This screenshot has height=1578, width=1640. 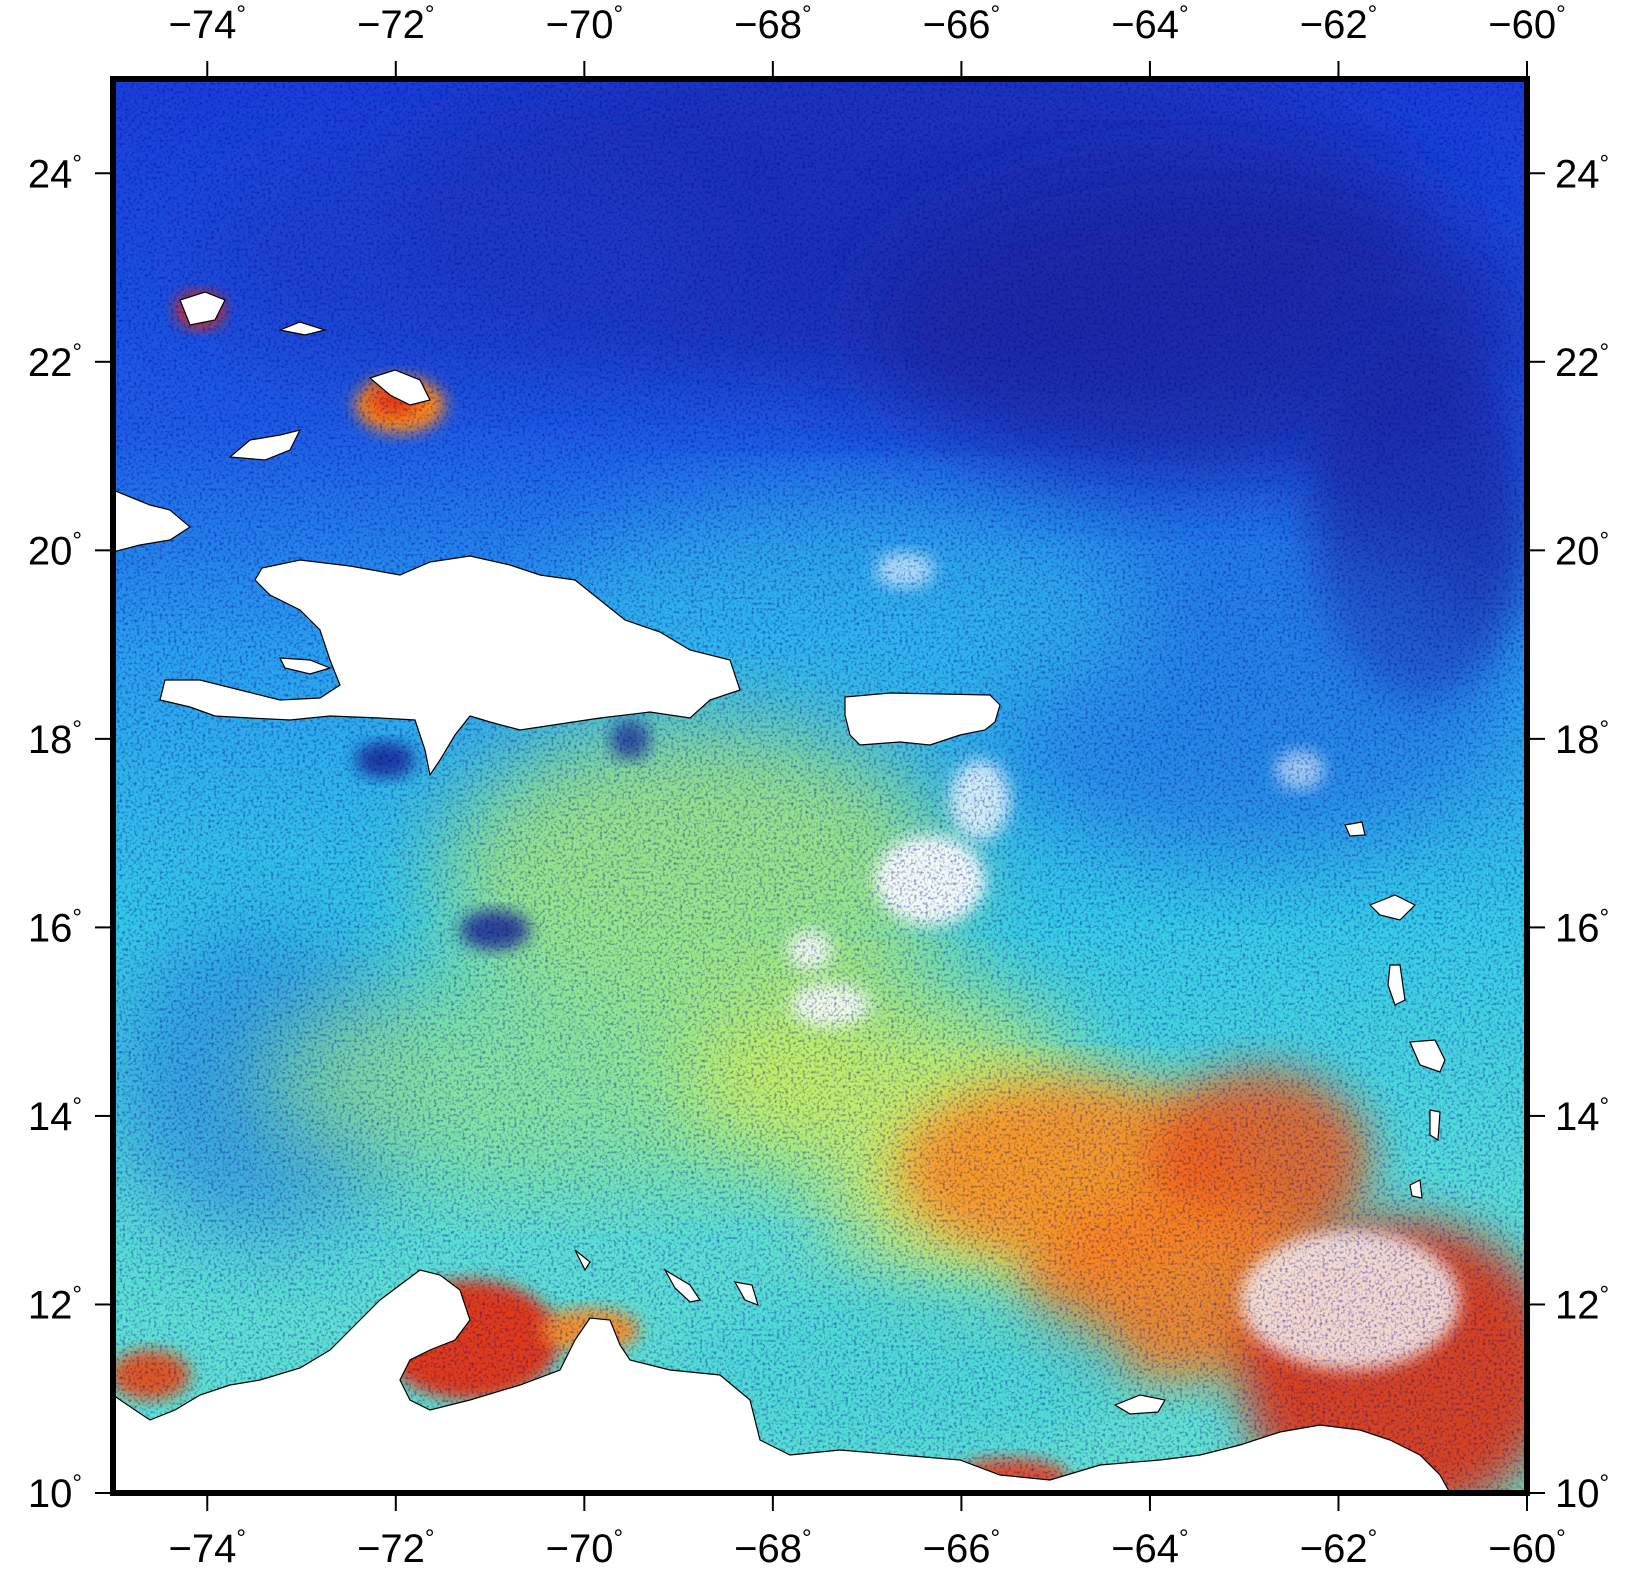 I want to click on x-tick-label-bottom: −62°, so click(x=1338, y=1548).